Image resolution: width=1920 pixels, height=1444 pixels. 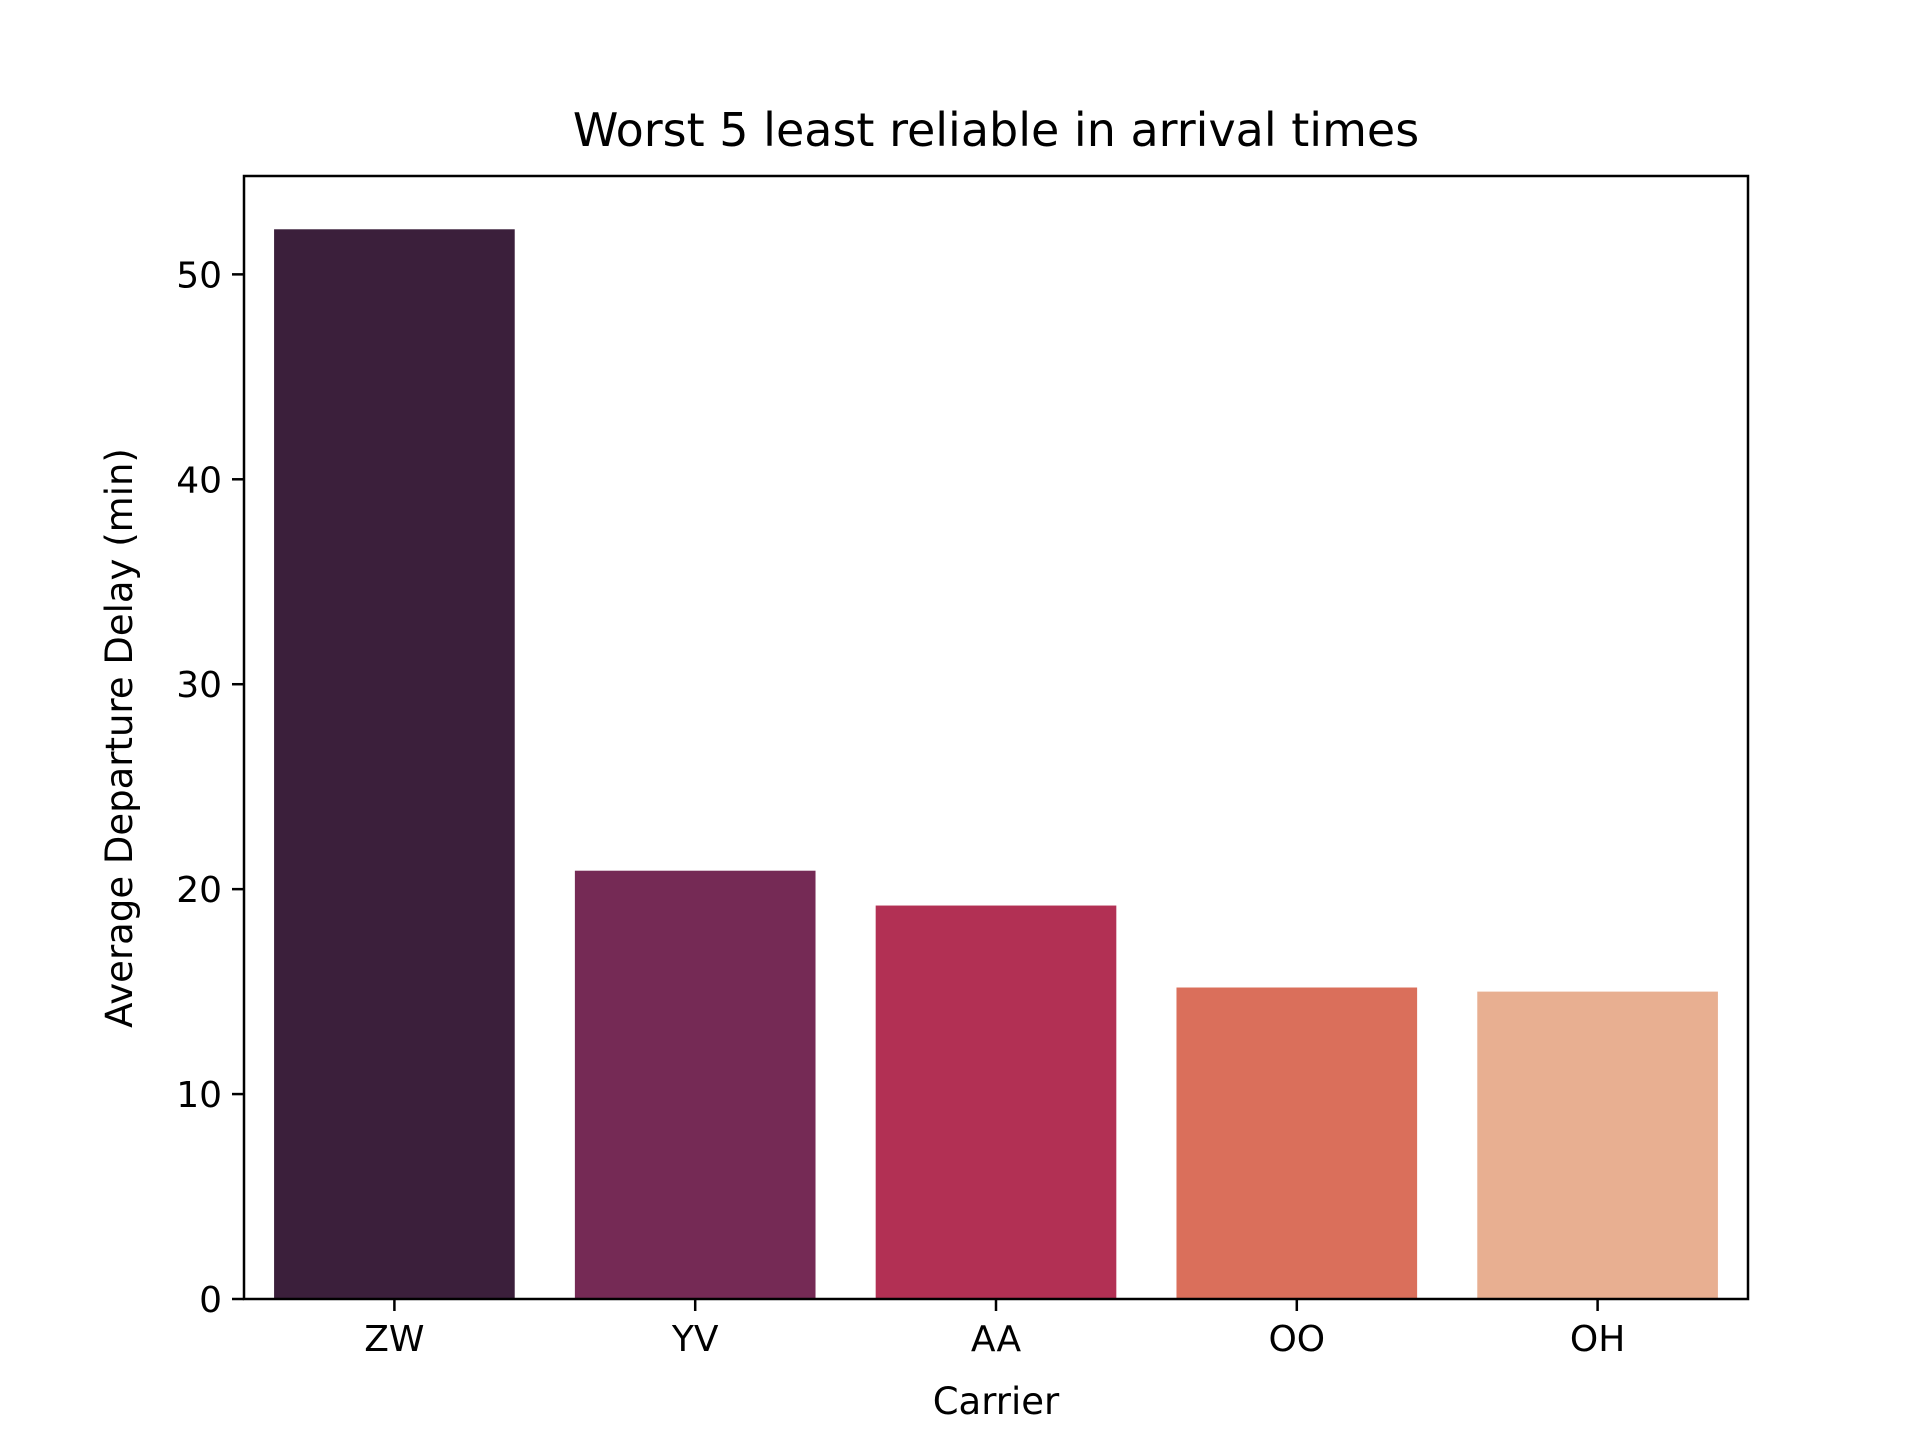 I want to click on x-tick-label: ZW, so click(x=394, y=1339).